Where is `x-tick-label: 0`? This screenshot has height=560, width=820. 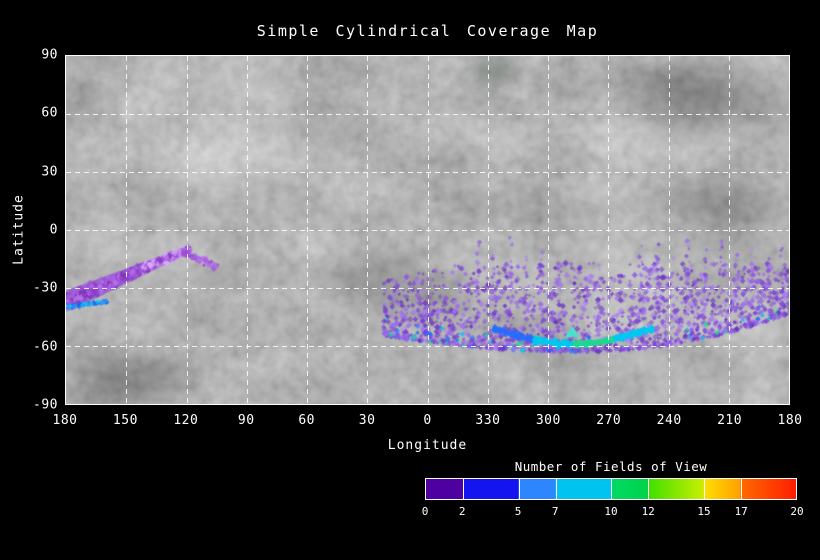
x-tick-label: 0 is located at coordinates (427, 420).